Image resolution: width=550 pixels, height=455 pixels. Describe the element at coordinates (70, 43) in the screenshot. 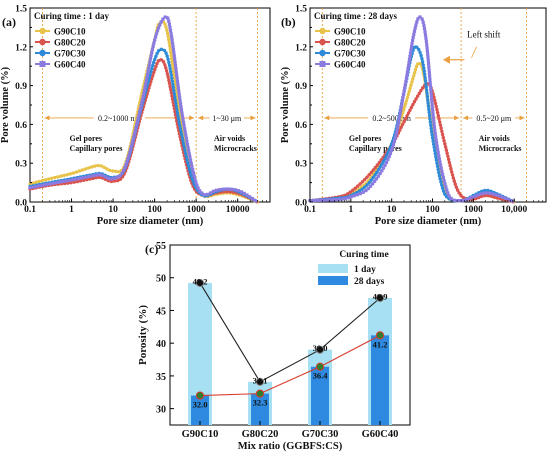

I see `legend-label: G80C20` at that location.